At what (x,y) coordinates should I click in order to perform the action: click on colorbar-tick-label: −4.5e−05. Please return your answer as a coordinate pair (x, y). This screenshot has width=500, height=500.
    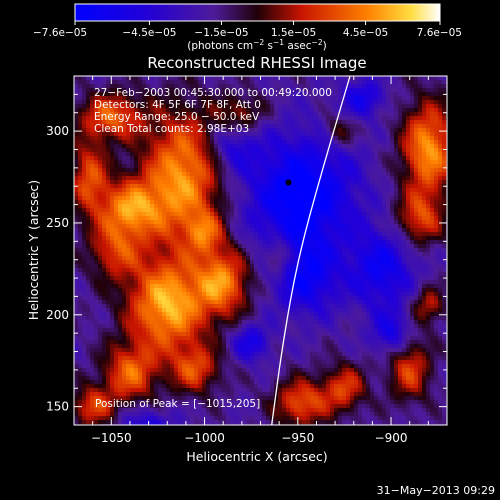
    Looking at the image, I should click on (149, 33).